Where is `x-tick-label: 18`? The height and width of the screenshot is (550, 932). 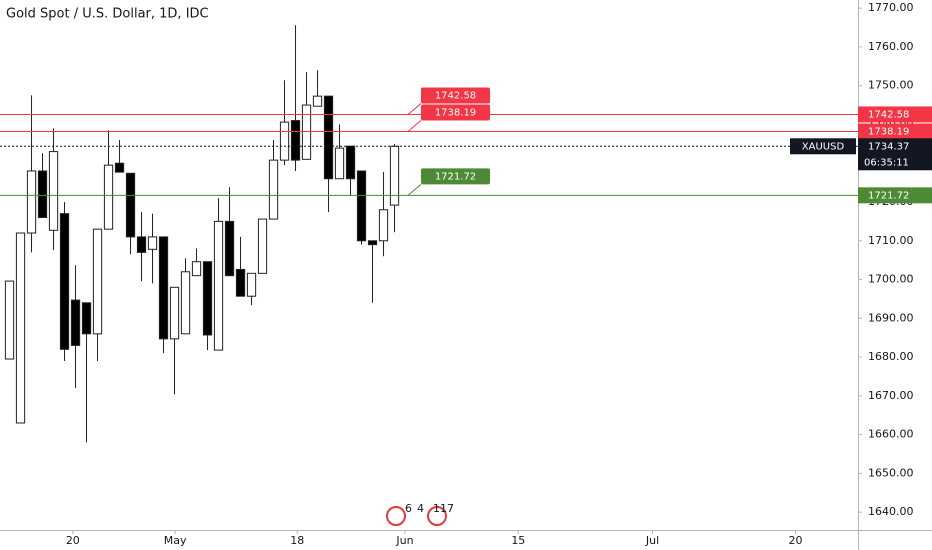 x-tick-label: 18 is located at coordinates (297, 540).